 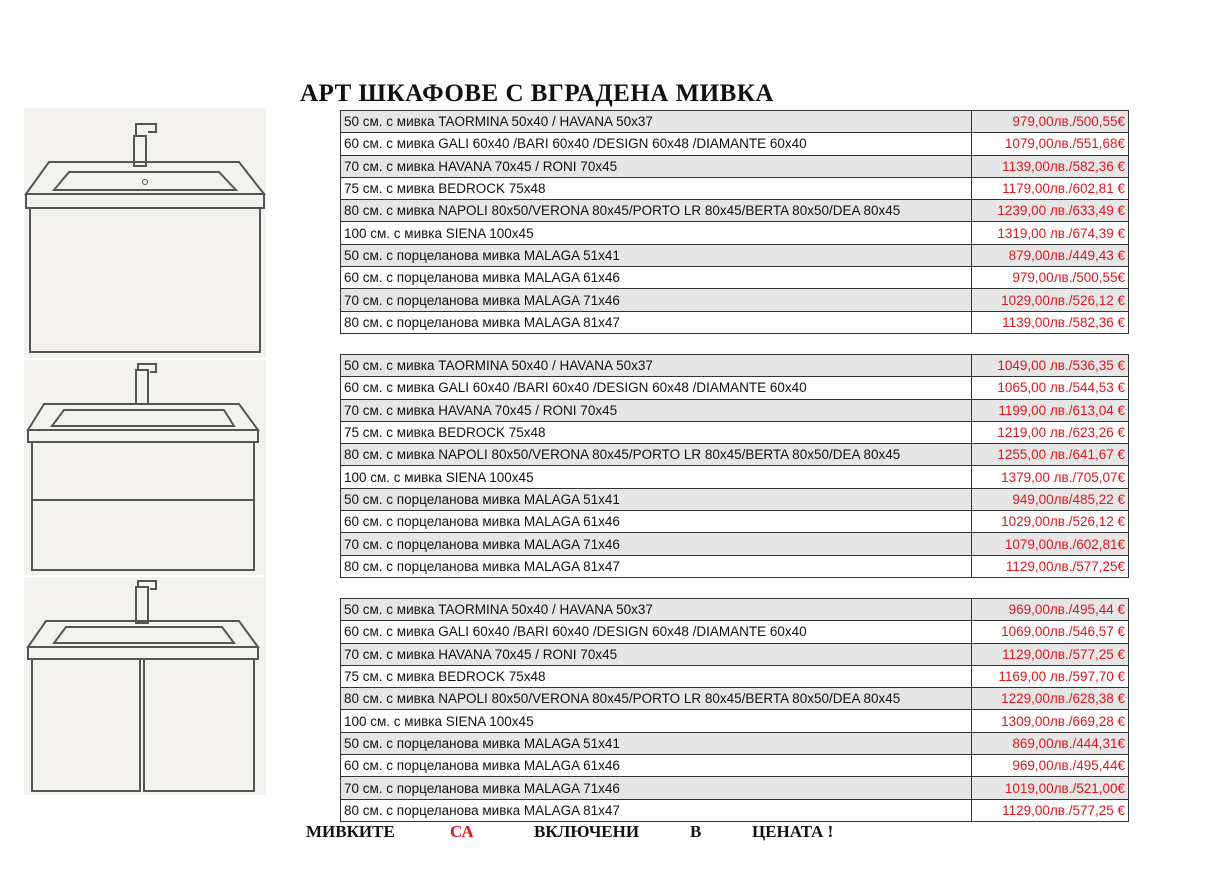 I want to click on product-price: 1065,00 лв./544,53 €, so click(x=1050, y=388).